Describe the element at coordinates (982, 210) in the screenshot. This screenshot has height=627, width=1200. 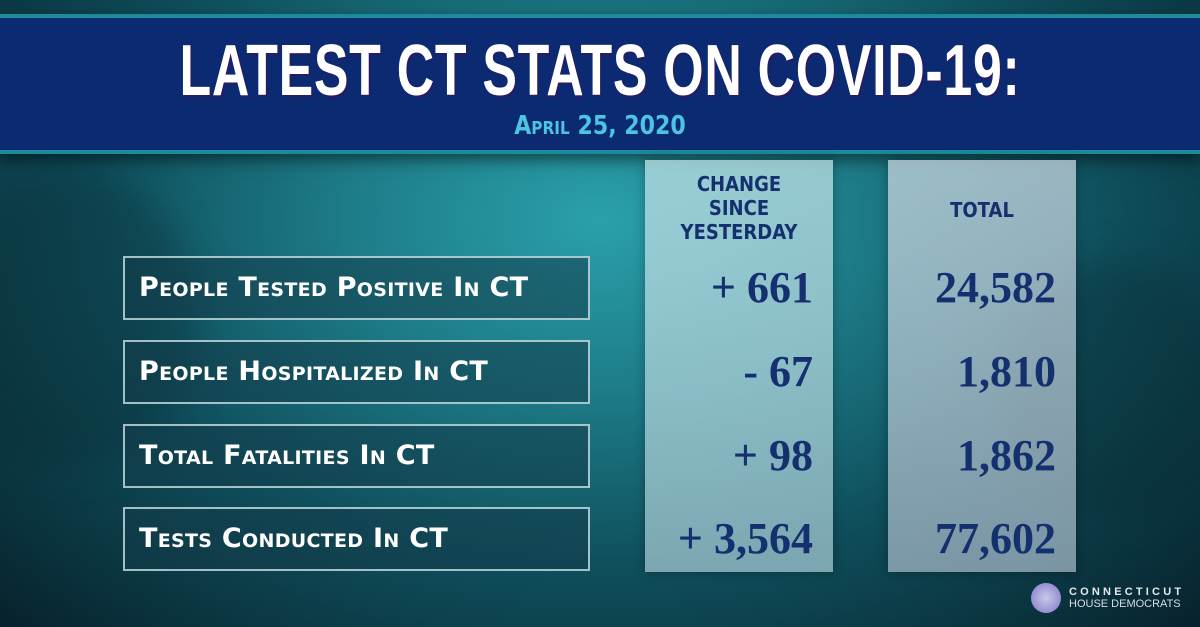
I see `total-header: TOTAL` at that location.